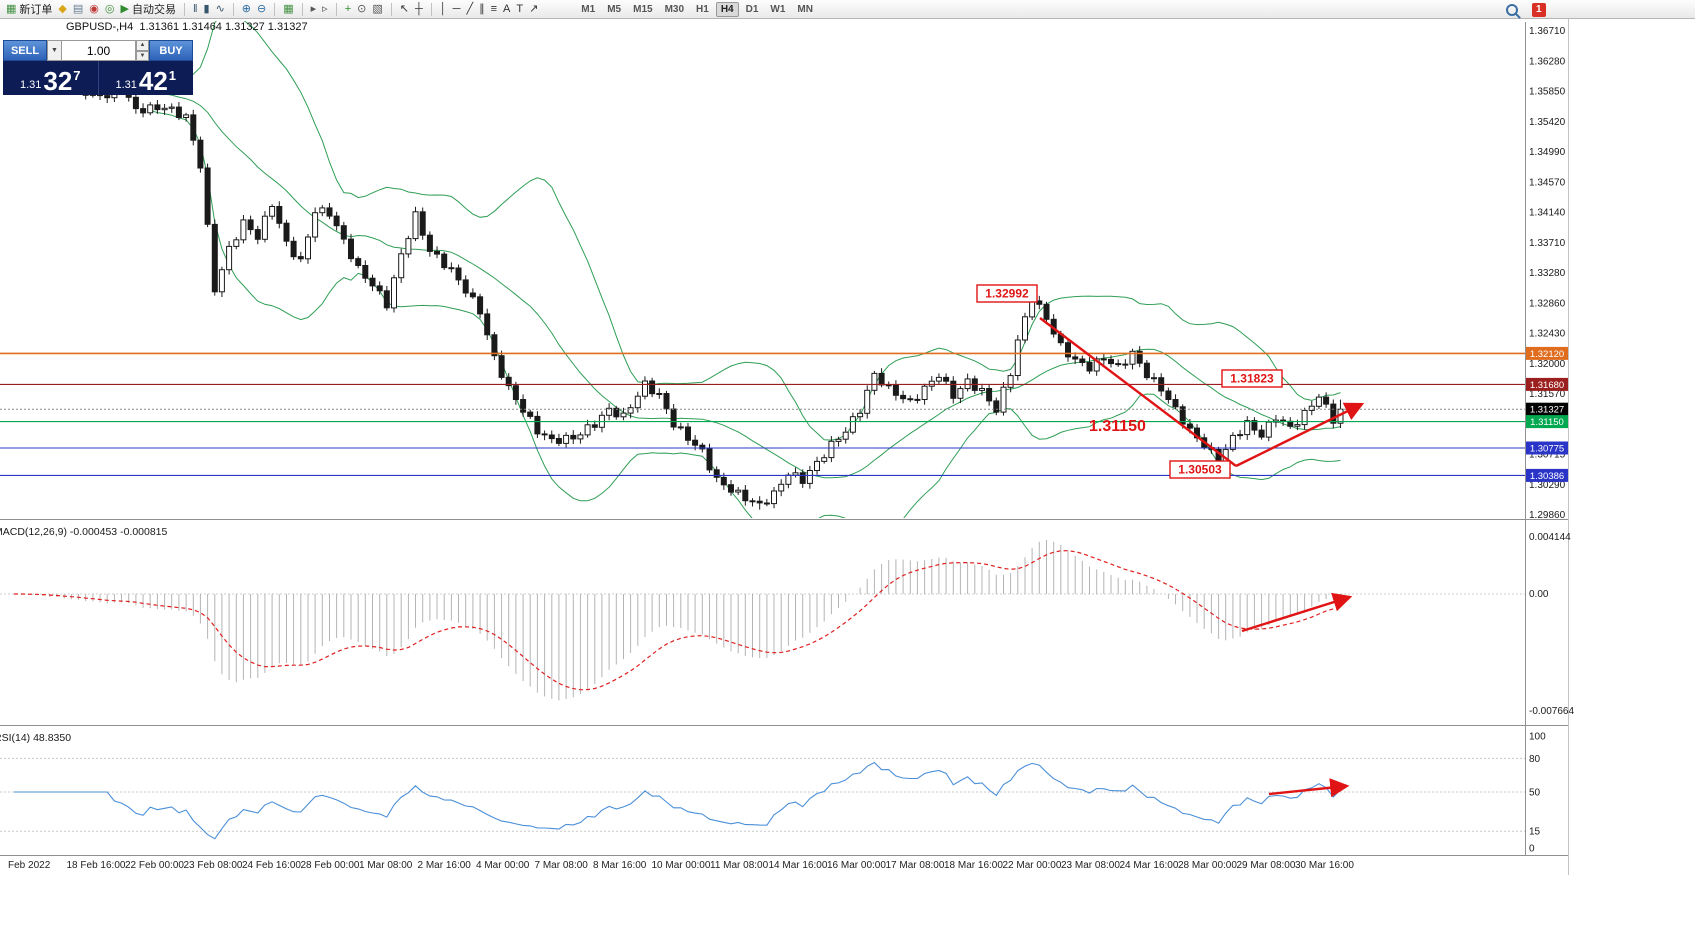 The height and width of the screenshot is (940, 1695). I want to click on autotrading-button-label: 自动交易, so click(153, 10).